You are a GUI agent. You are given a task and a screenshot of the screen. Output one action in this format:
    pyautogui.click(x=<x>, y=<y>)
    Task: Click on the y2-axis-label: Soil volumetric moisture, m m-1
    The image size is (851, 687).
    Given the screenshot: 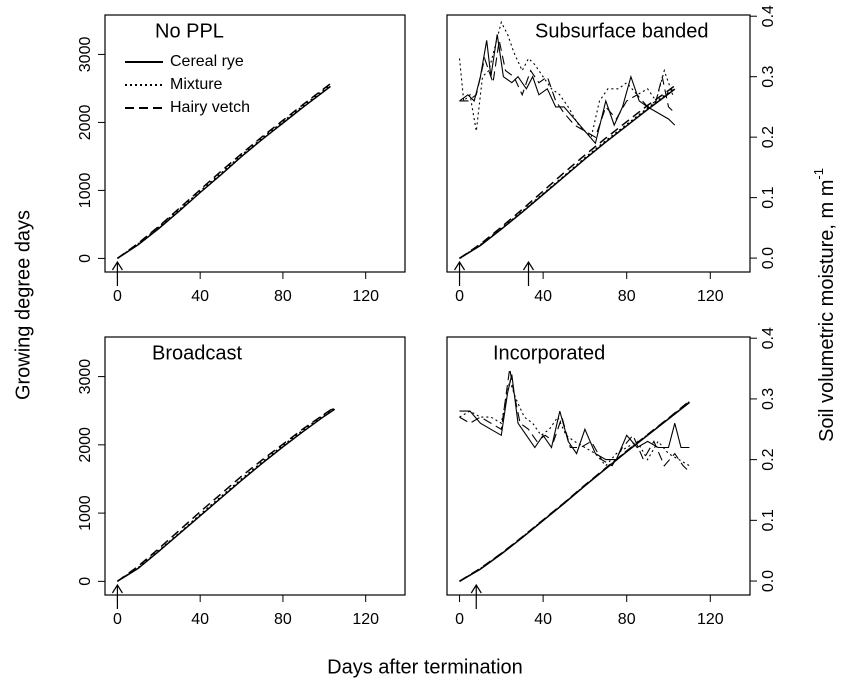 What is the action you would take?
    pyautogui.click(x=824, y=305)
    